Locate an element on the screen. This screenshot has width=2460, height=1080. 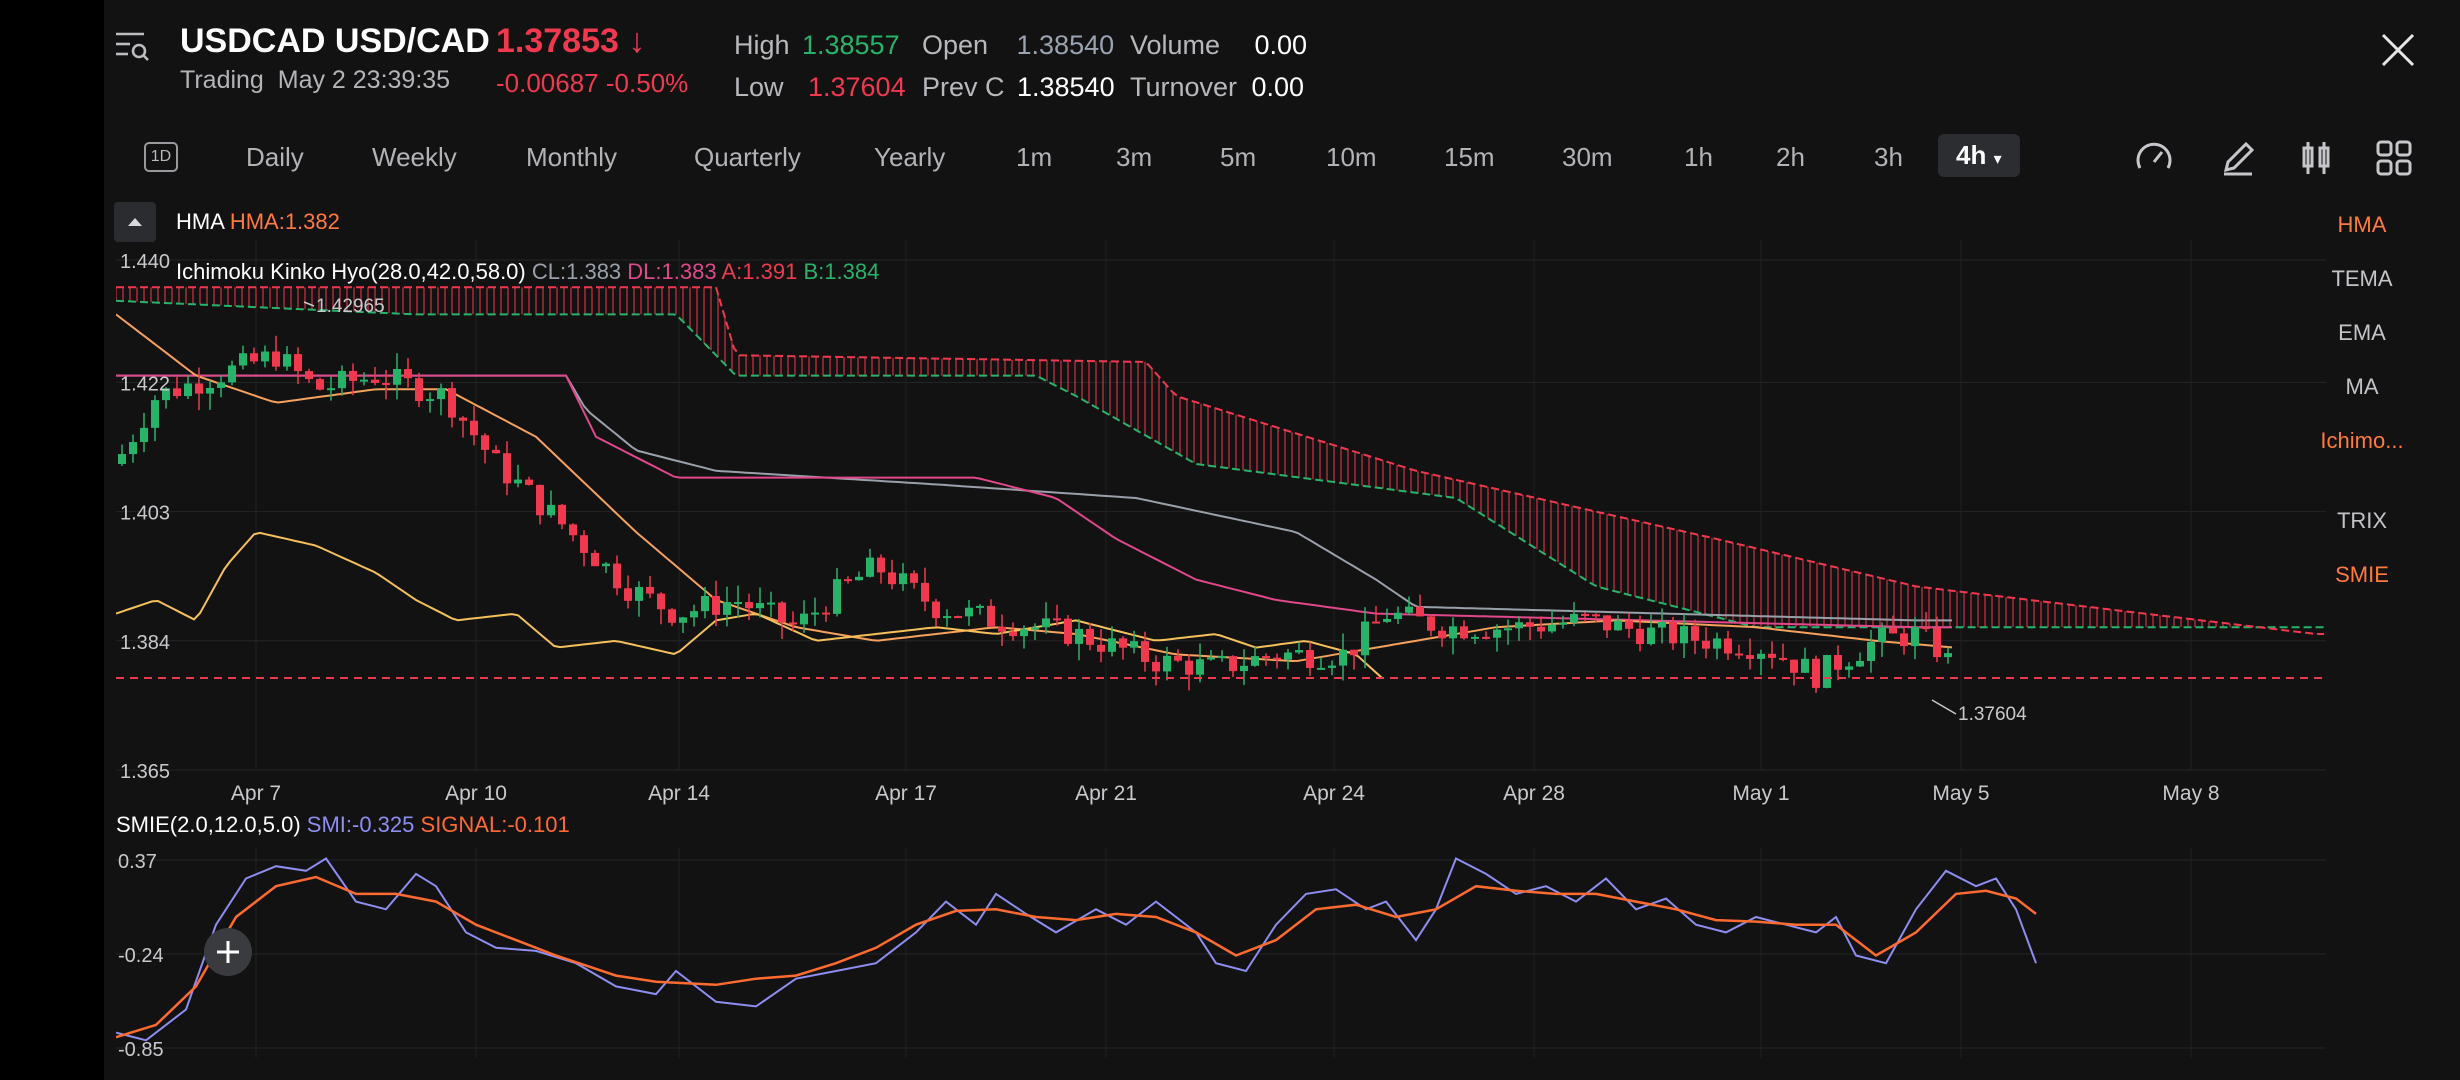
candlestick-type-icon is located at coordinates (2316, 158).